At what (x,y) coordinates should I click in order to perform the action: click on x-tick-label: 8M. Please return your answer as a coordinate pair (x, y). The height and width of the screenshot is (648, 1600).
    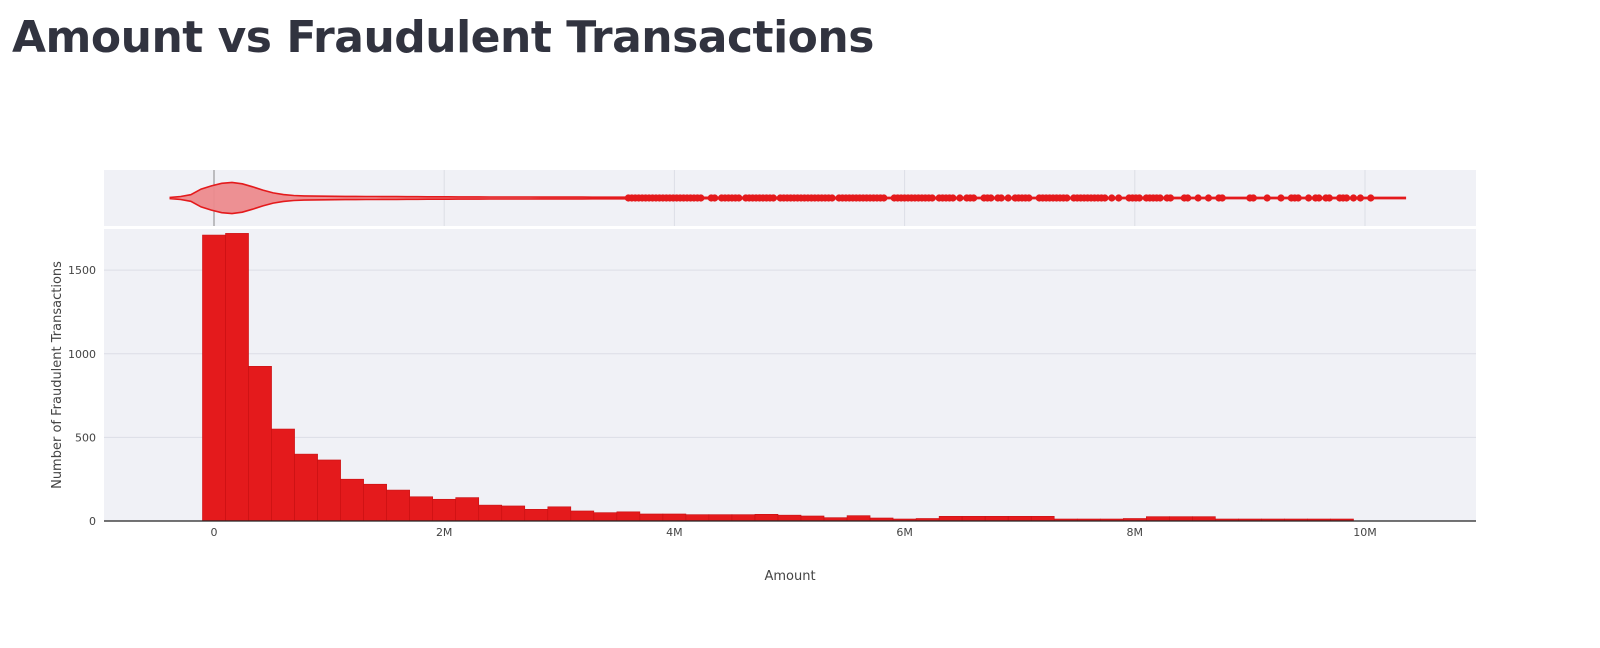
    Looking at the image, I should click on (1135, 532).